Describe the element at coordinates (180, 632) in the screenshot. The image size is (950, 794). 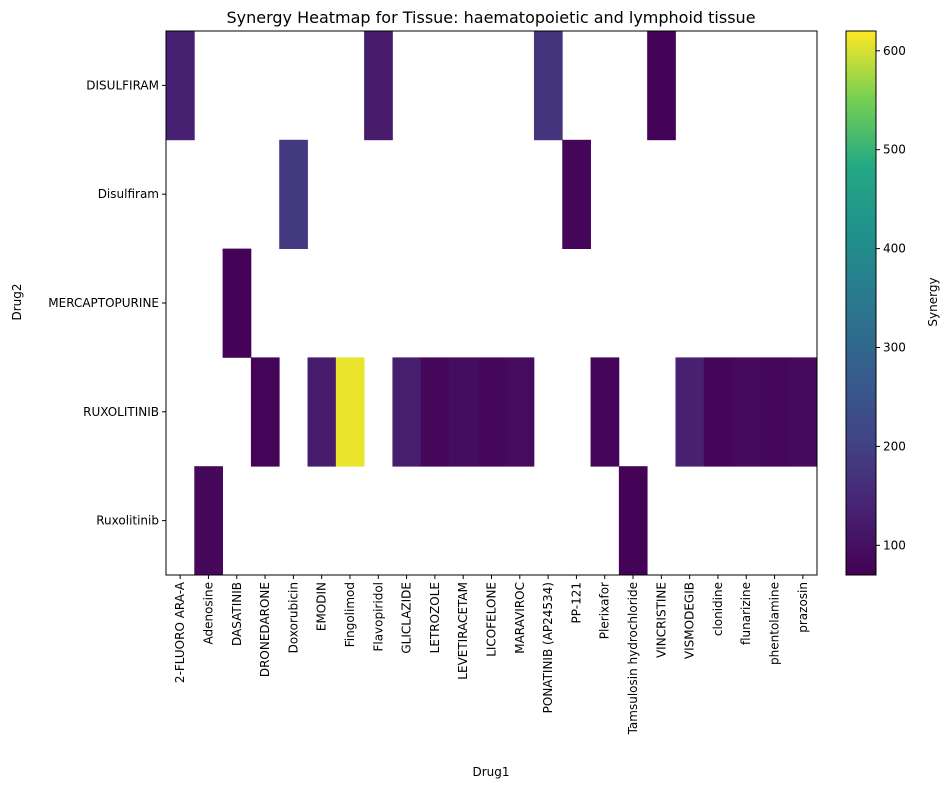
I see `x-tick-label: 2-FLUORO ARA-A` at that location.